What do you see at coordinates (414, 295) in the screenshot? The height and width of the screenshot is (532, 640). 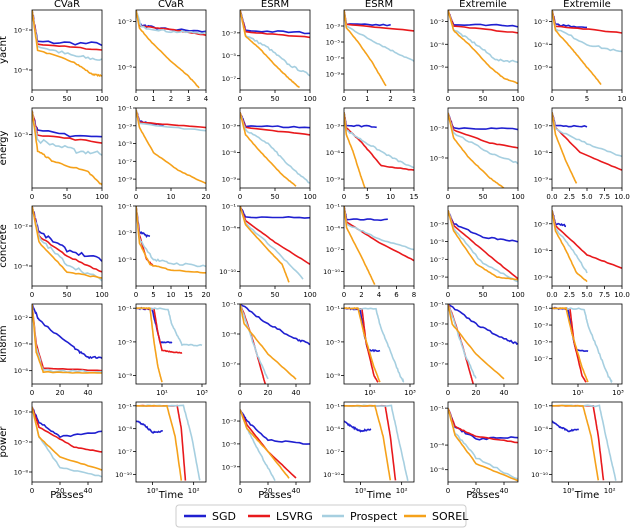 I see `x-tick-label: 8` at bounding box center [414, 295].